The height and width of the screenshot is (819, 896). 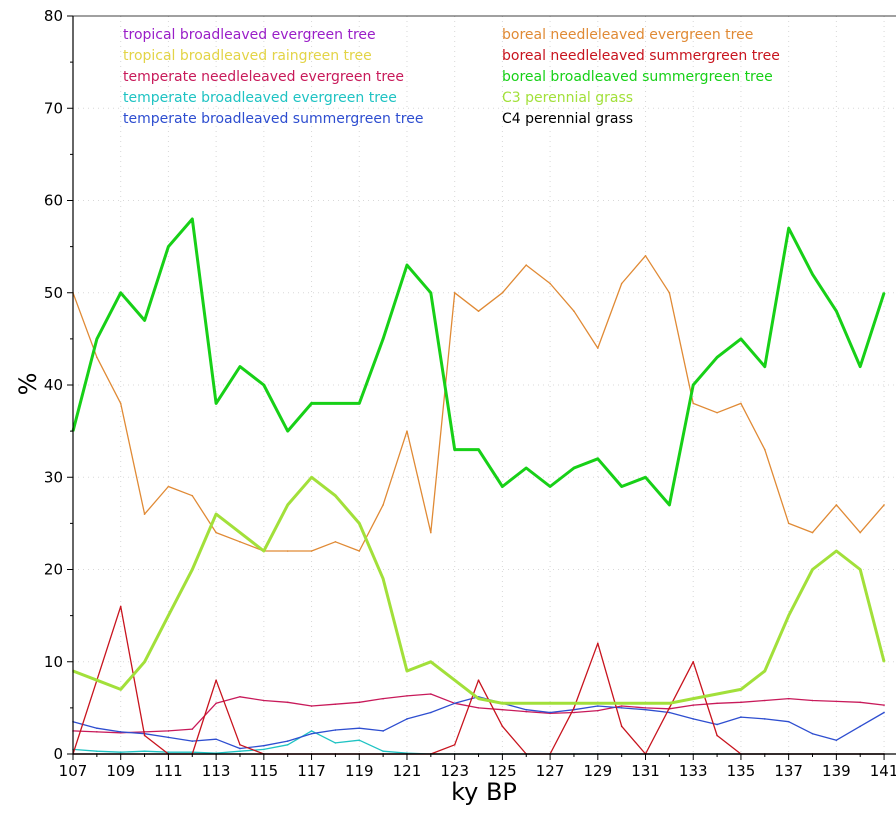 What do you see at coordinates (597, 771) in the screenshot?
I see `x-tick-label: 129` at bounding box center [597, 771].